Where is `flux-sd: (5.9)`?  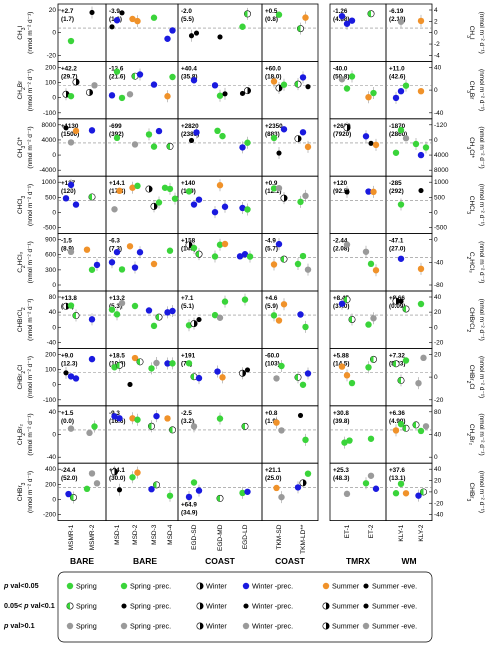 flux-sd: (5.9) is located at coordinates (271, 306).